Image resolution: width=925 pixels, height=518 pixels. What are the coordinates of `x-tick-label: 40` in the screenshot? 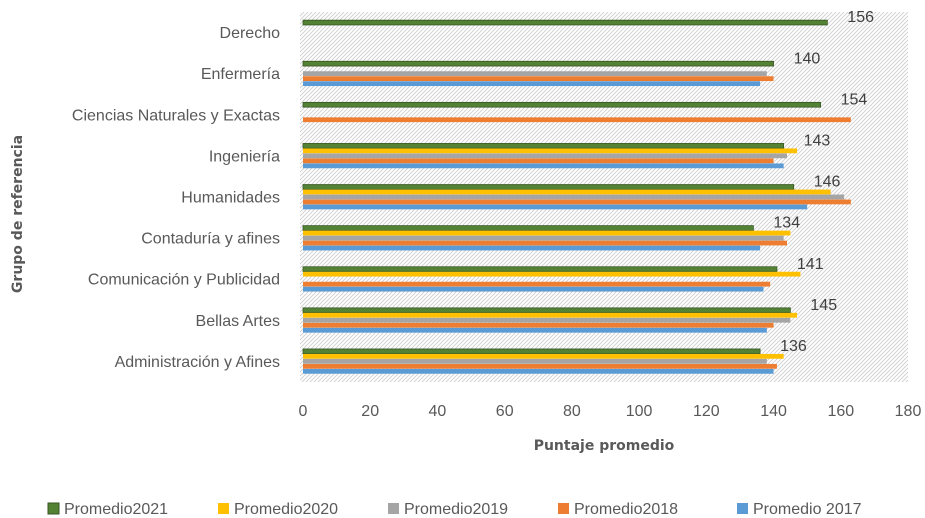 It's located at (438, 411).